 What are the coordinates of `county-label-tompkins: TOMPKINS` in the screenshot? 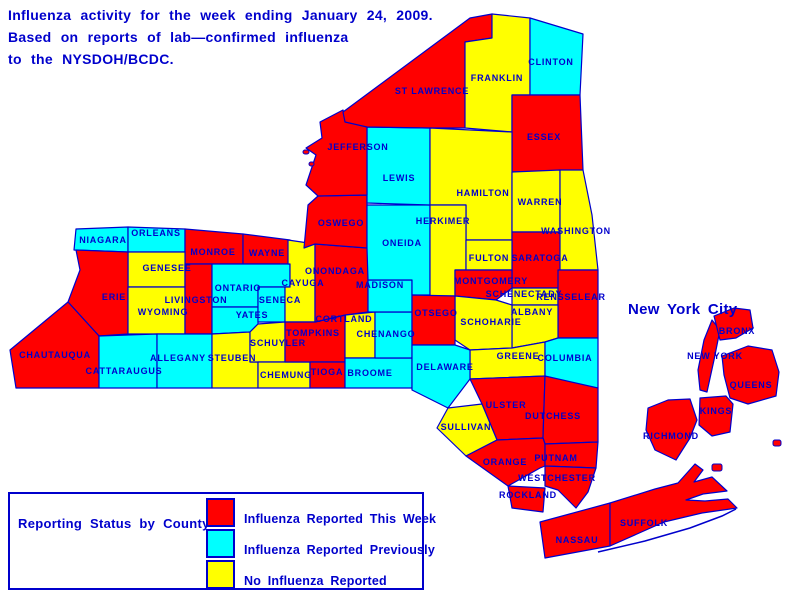 It's located at (313, 333).